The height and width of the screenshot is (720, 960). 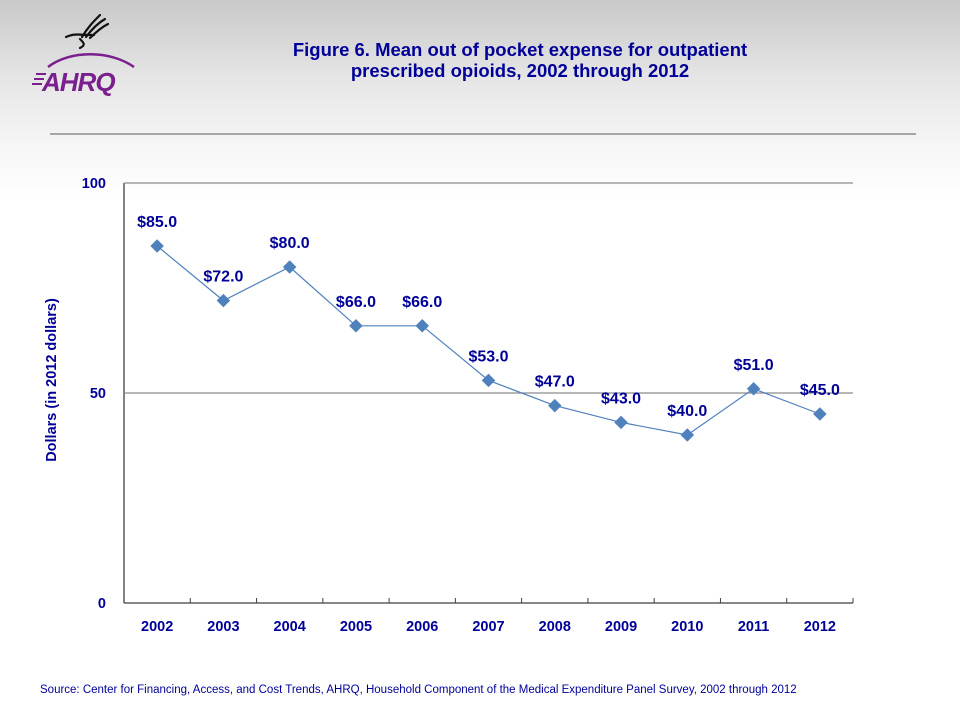 What do you see at coordinates (290, 243) in the screenshot?
I see `data-label: $80.0` at bounding box center [290, 243].